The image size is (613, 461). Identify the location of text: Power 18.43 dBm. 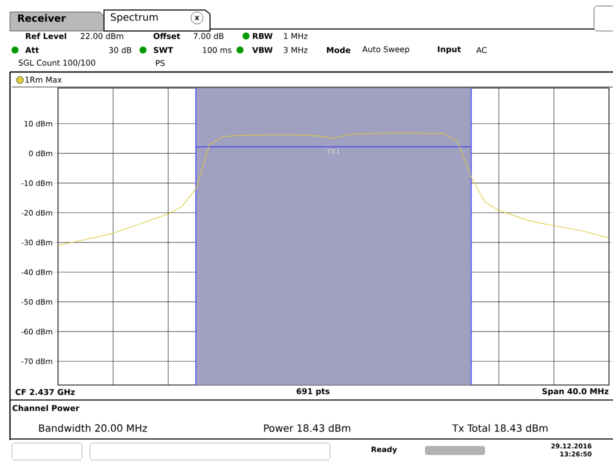
(307, 428).